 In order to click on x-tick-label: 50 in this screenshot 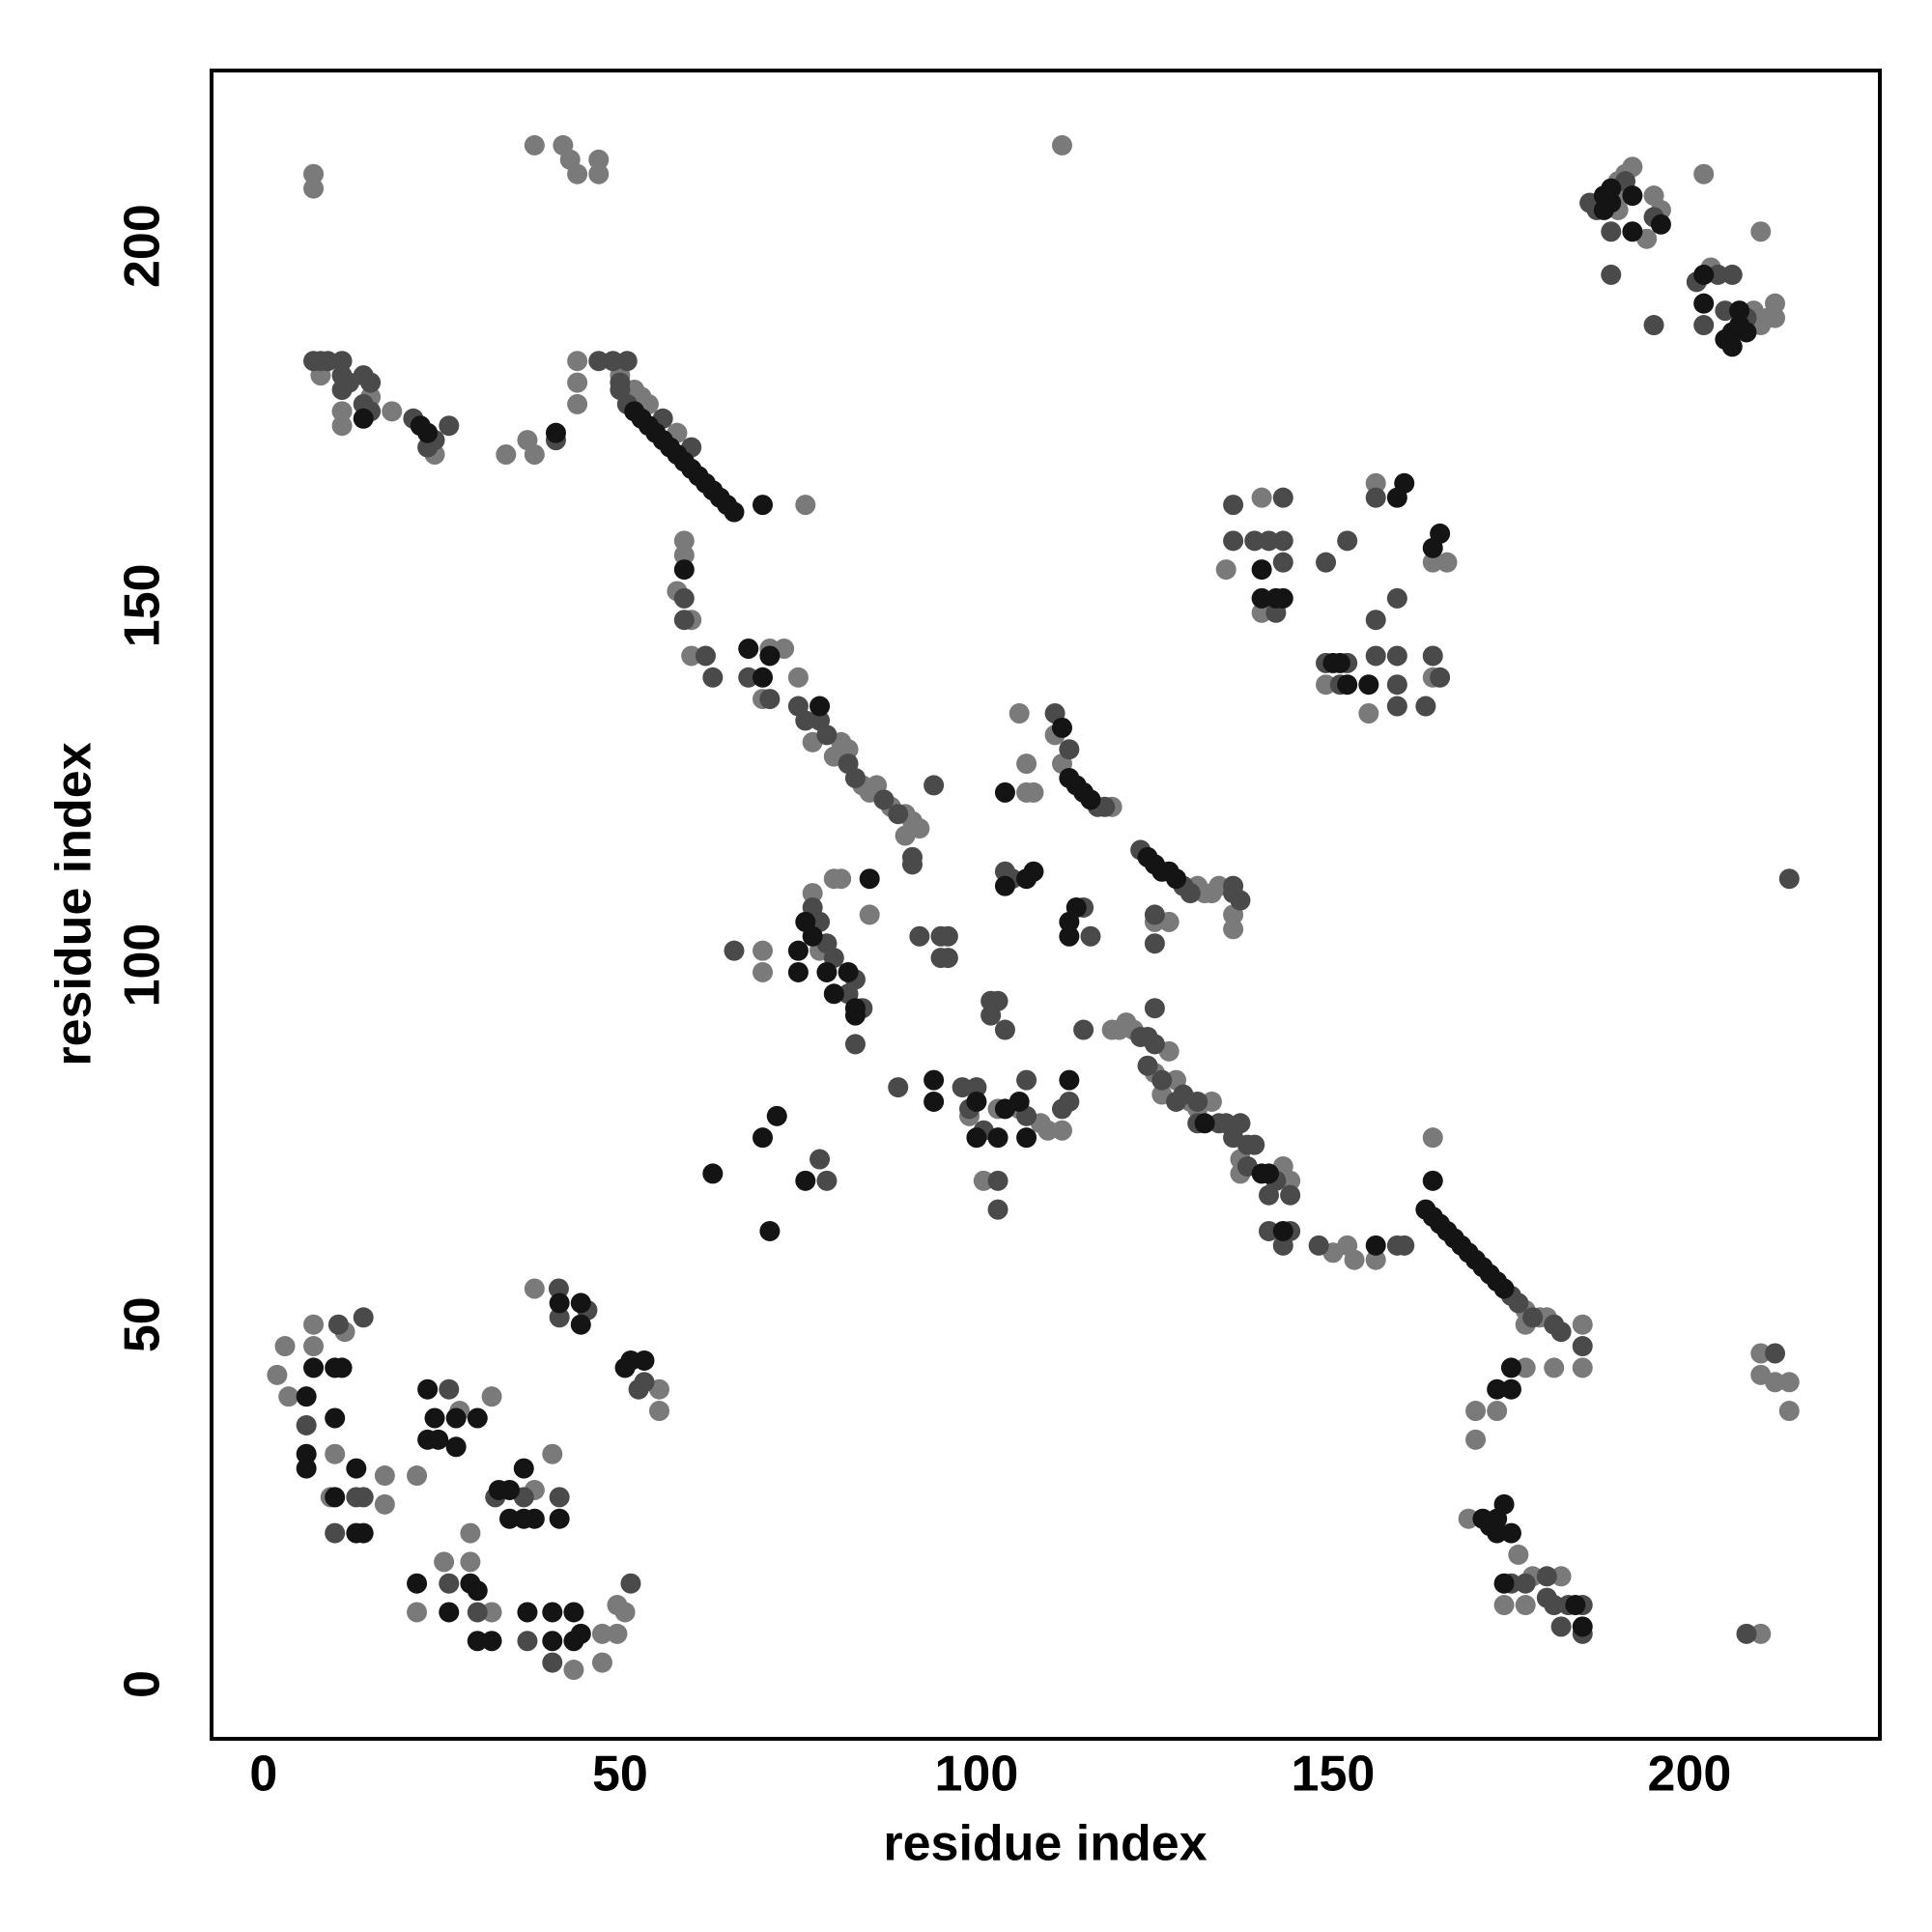, I will do `click(620, 1775)`.